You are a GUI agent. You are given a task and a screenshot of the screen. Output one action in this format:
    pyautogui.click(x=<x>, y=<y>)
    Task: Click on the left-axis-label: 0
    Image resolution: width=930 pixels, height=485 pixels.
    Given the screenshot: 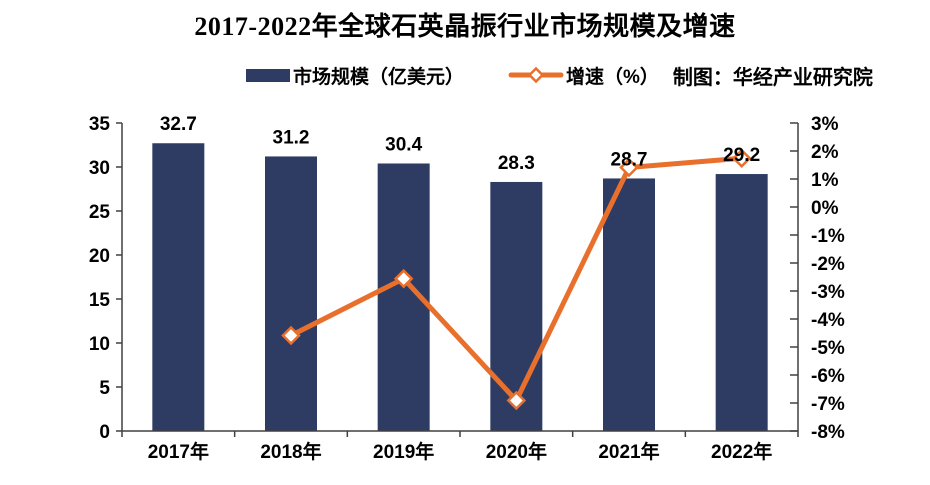 What is the action you would take?
    pyautogui.click(x=104, y=432)
    